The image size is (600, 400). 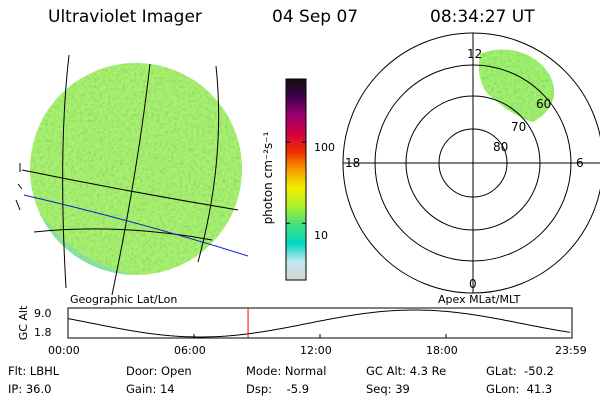 What do you see at coordinates (150, 389) in the screenshot?
I see `gain-status: Gain: 14` at bounding box center [150, 389].